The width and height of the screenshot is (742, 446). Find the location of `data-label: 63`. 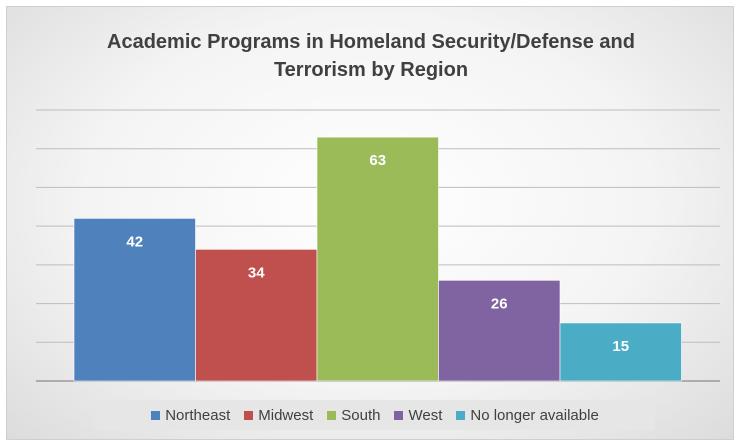

data-label: 63 is located at coordinates (377, 160).